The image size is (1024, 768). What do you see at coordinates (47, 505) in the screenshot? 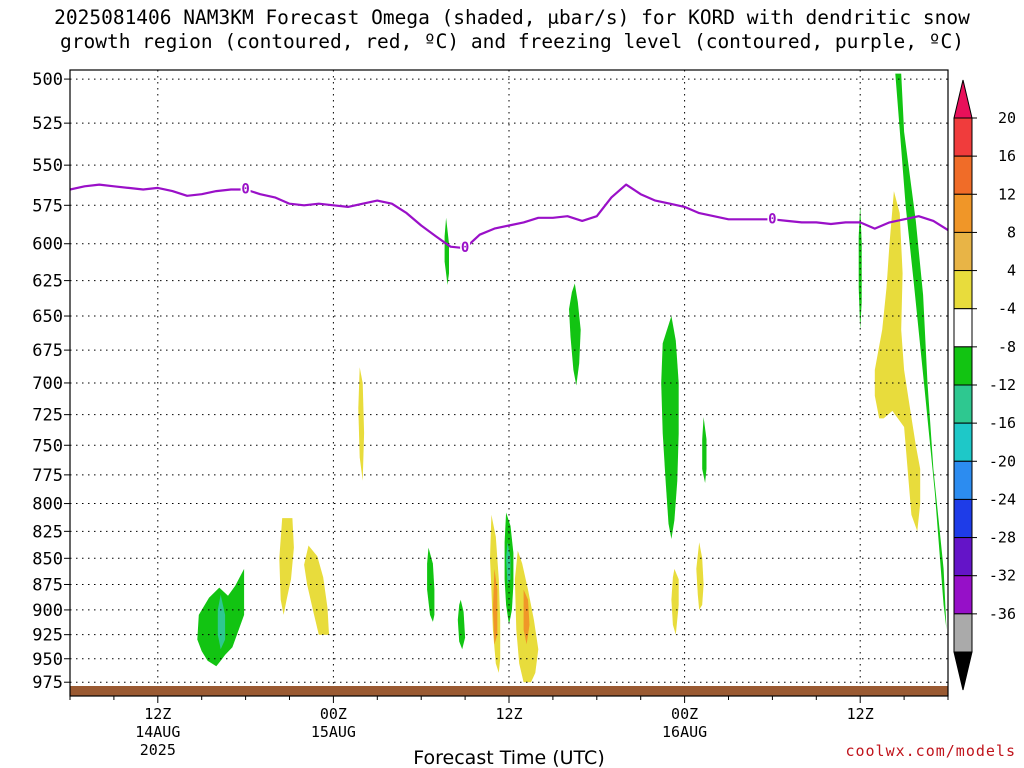
I see `y-tick-label: 800` at bounding box center [47, 505].